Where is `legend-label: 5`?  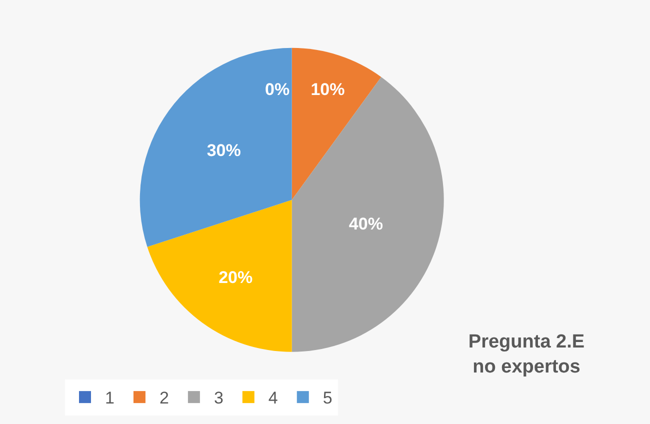 legend-label: 5 is located at coordinates (327, 398).